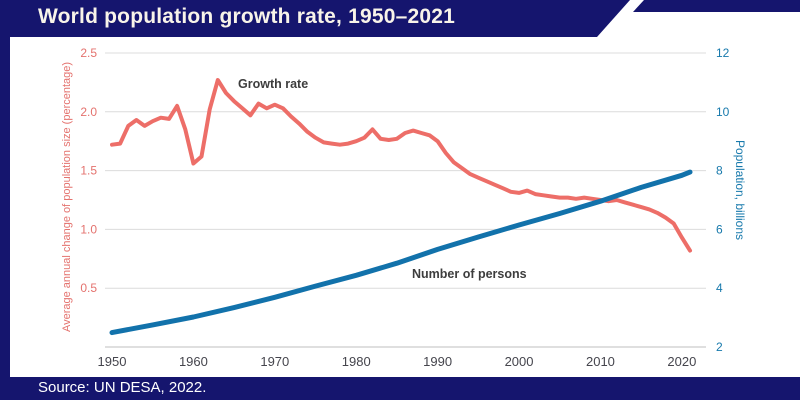  Describe the element at coordinates (273, 84) in the screenshot. I see `series-label: Growth rate` at that location.